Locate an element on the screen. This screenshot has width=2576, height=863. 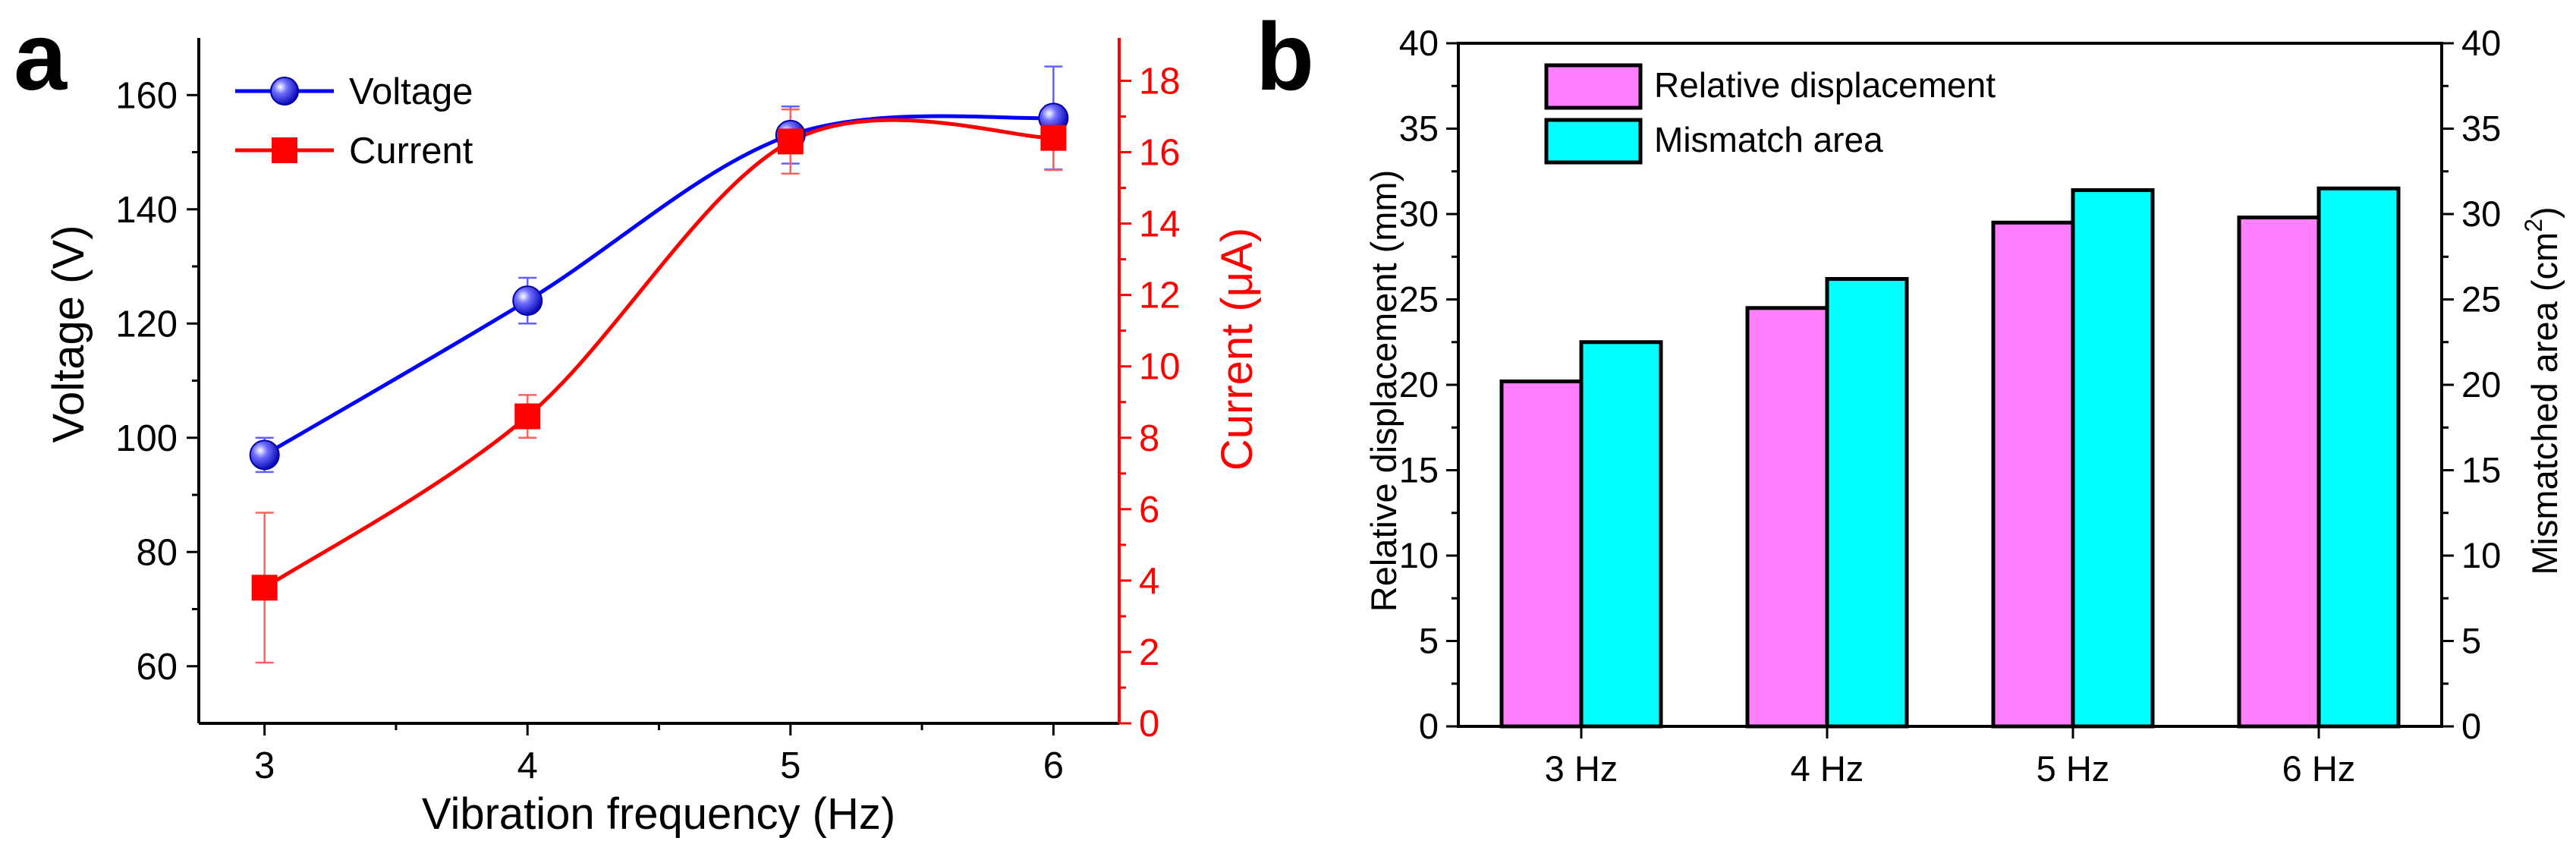
y-tick-label: 35 is located at coordinates (1419, 129).